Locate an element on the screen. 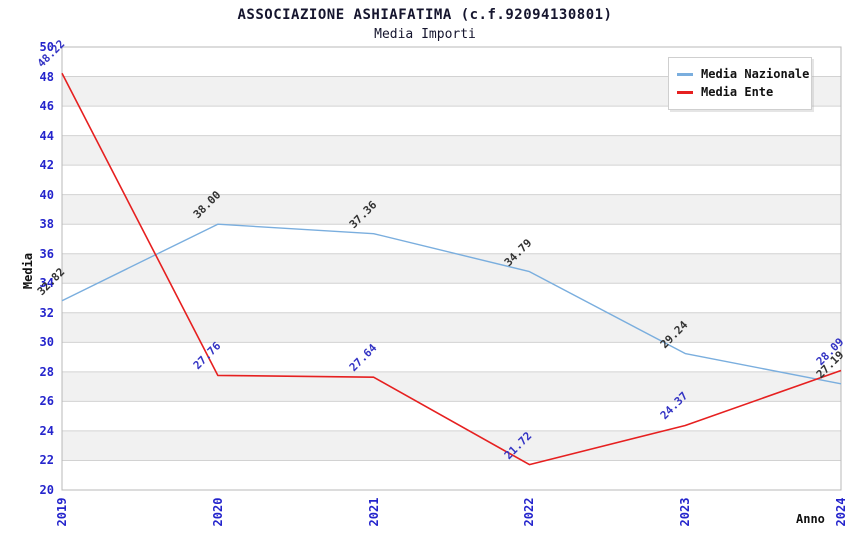 This screenshot has width=850, height=550. y-tick-label: 32 is located at coordinates (46, 312).